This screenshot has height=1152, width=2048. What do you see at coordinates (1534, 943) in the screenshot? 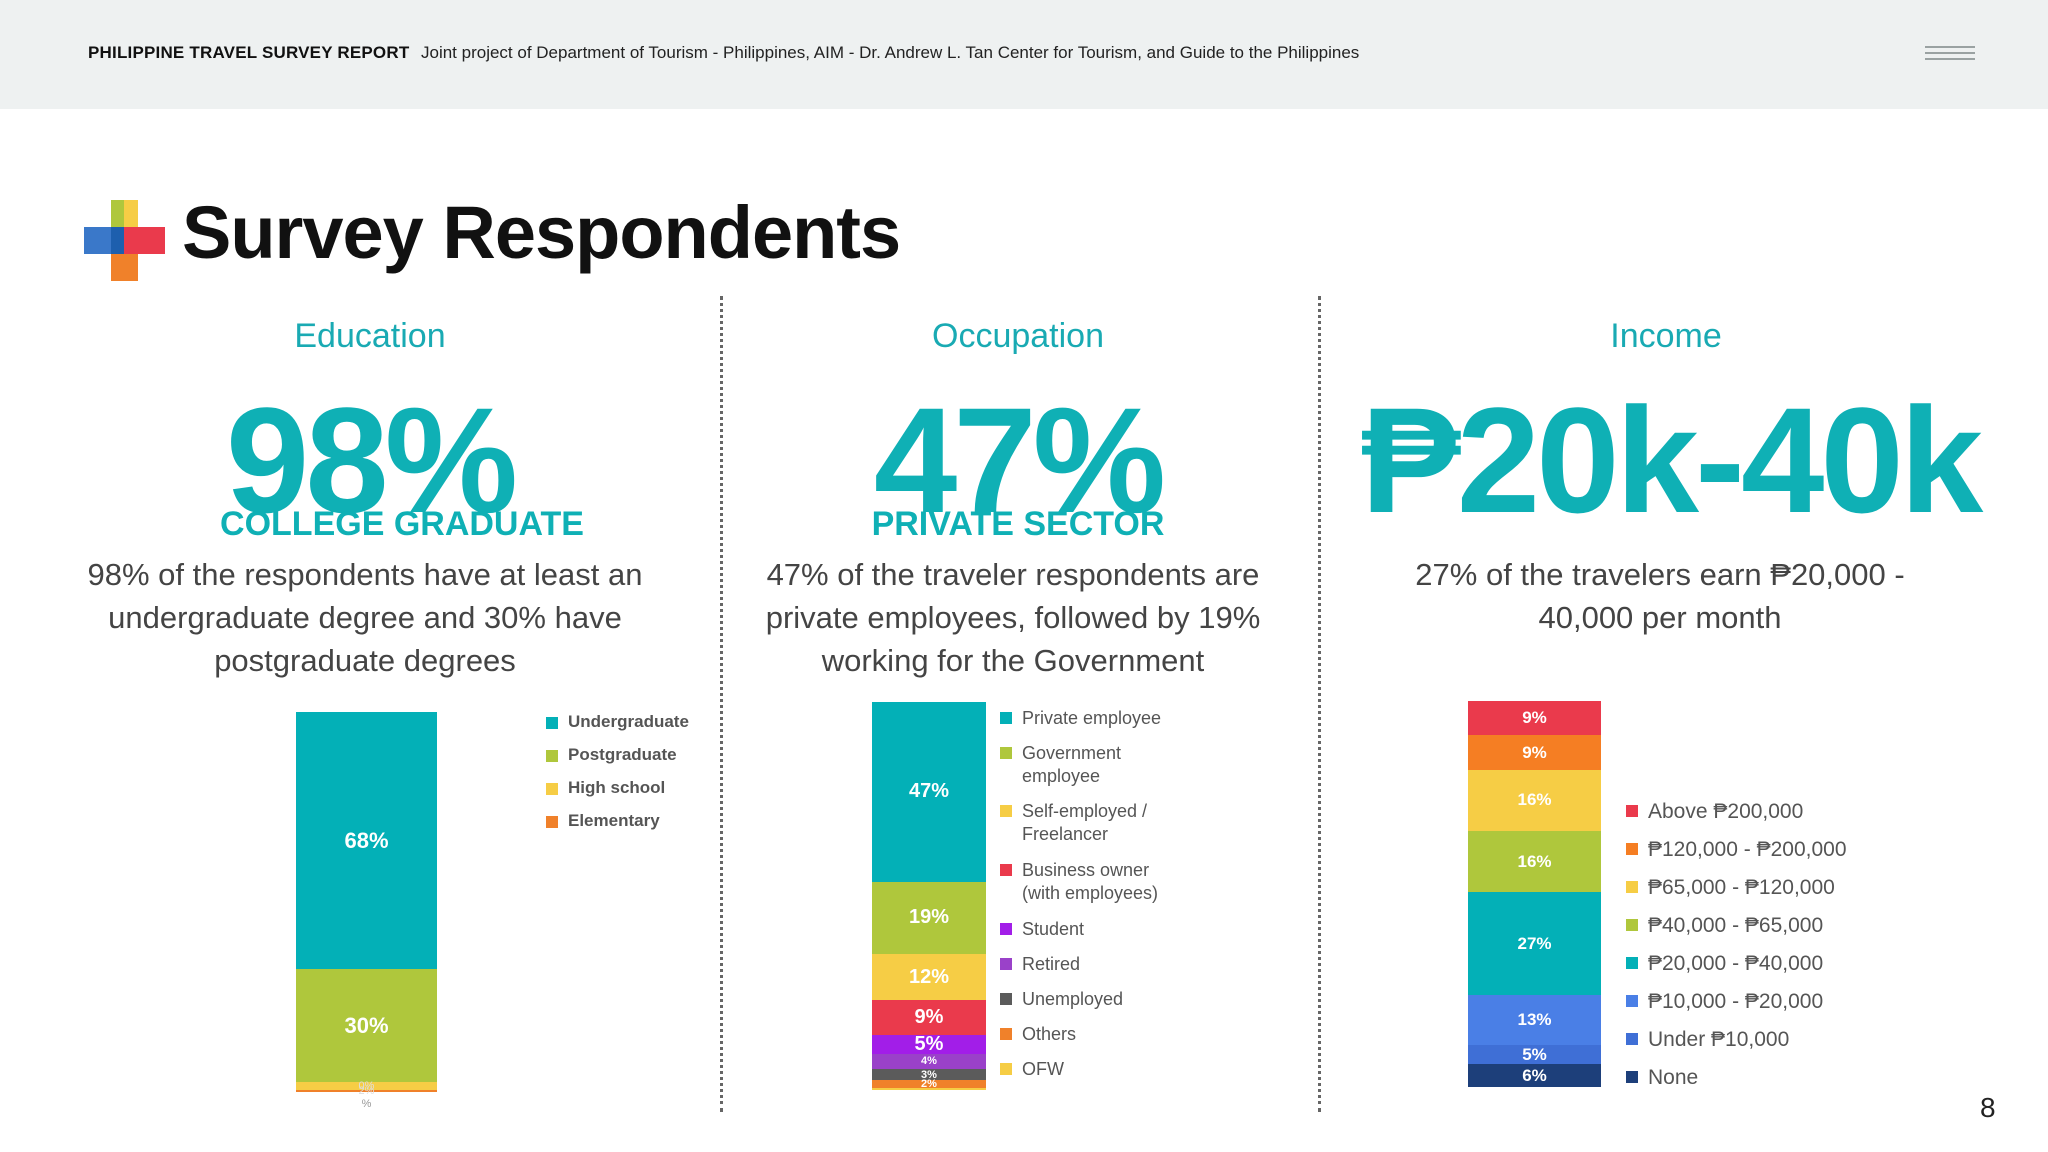
I see `bar-segment-label: 27%` at bounding box center [1534, 943].